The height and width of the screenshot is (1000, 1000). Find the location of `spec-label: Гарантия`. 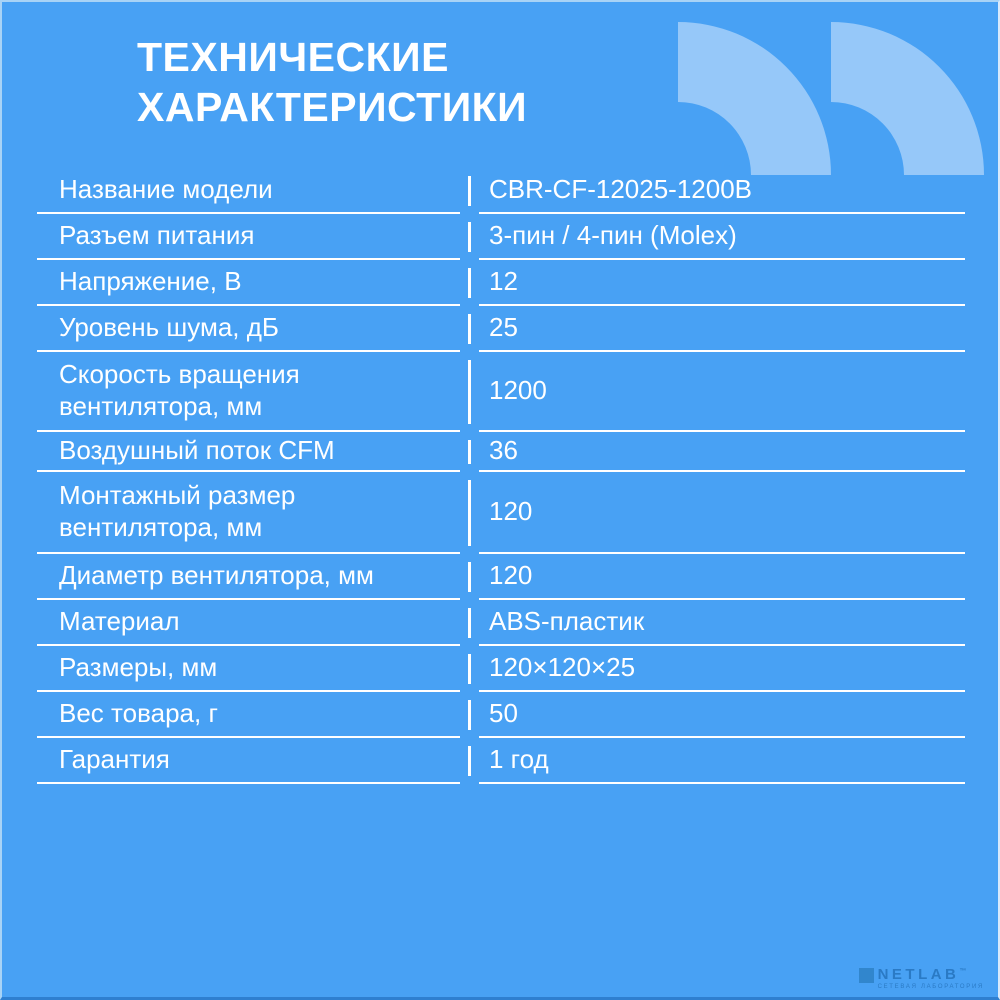

spec-label: Гарантия is located at coordinates (114, 758).